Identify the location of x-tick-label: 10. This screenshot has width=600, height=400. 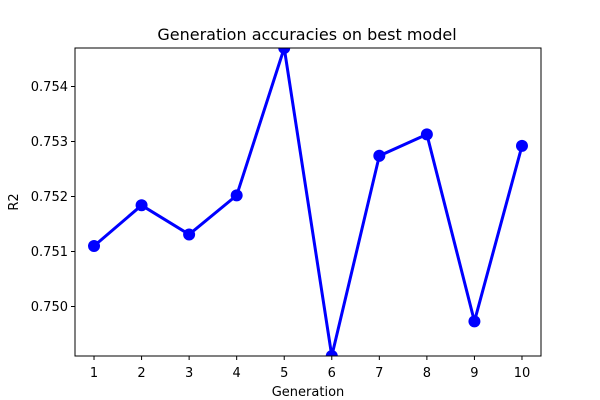
(522, 373).